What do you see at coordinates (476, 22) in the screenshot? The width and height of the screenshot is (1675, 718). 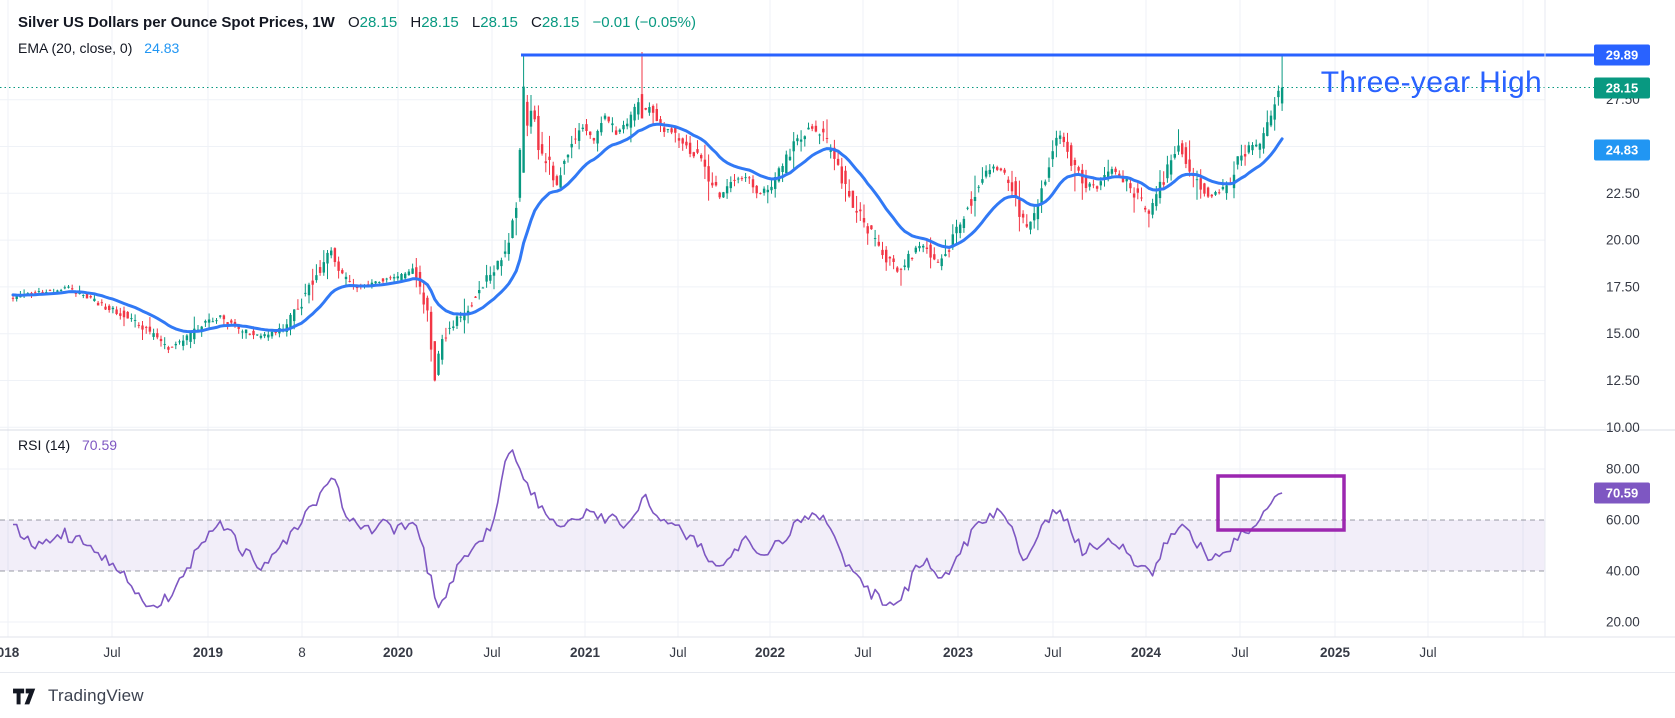 I see `ohlc-low-label: L` at bounding box center [476, 22].